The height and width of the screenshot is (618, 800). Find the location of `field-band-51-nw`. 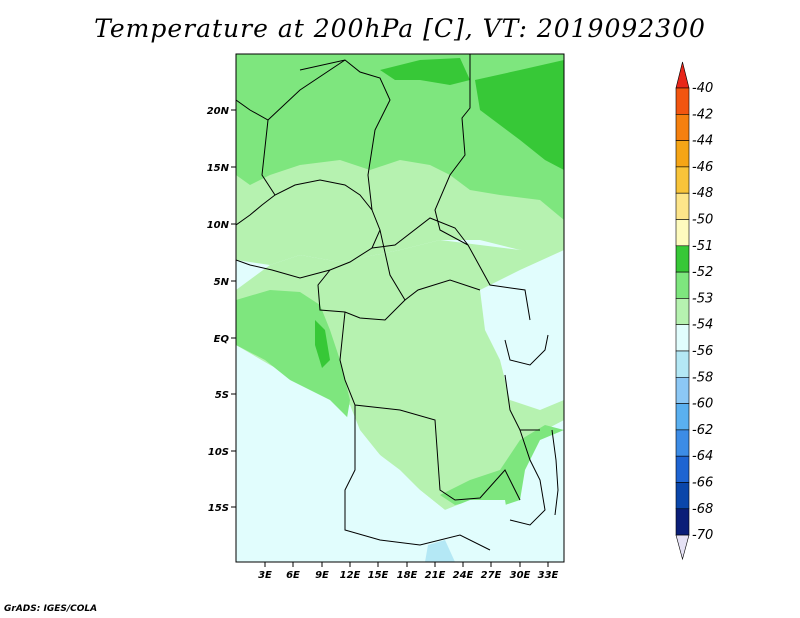

field-band-51-nw is located at coordinates (425, 71).